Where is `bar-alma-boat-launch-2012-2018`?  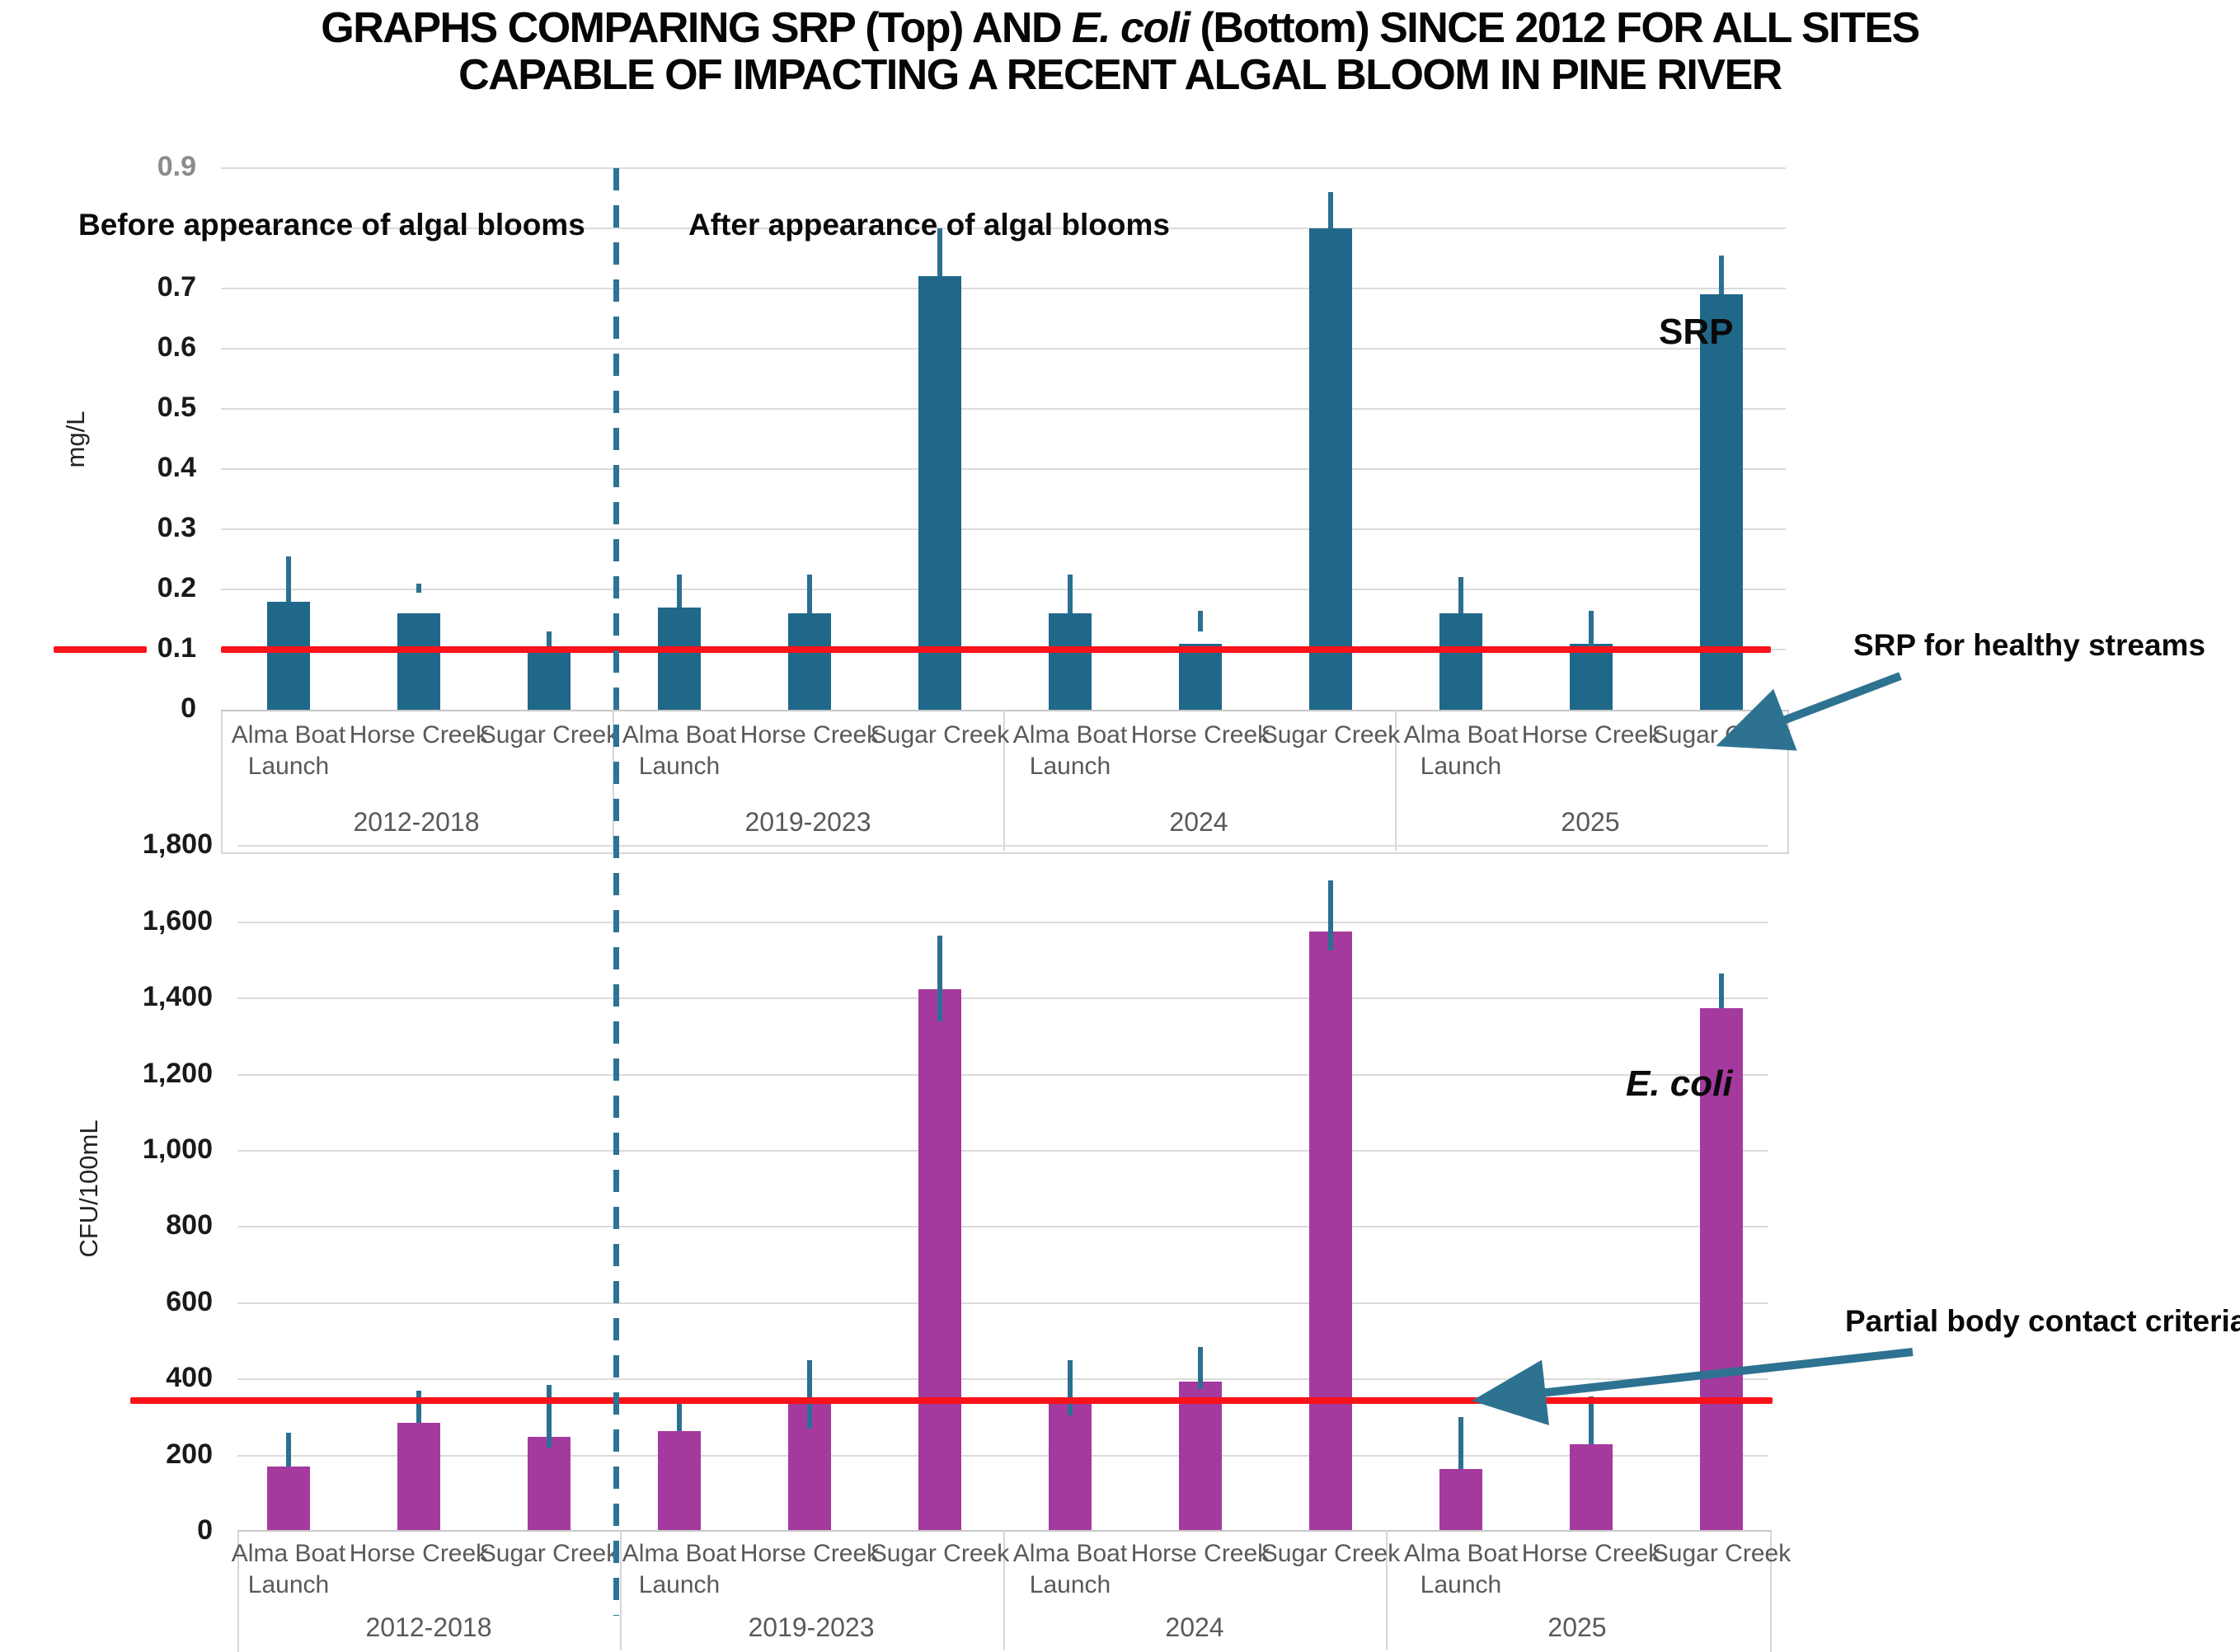
bar-alma-boat-launch-2012-2018 is located at coordinates (289, 1499).